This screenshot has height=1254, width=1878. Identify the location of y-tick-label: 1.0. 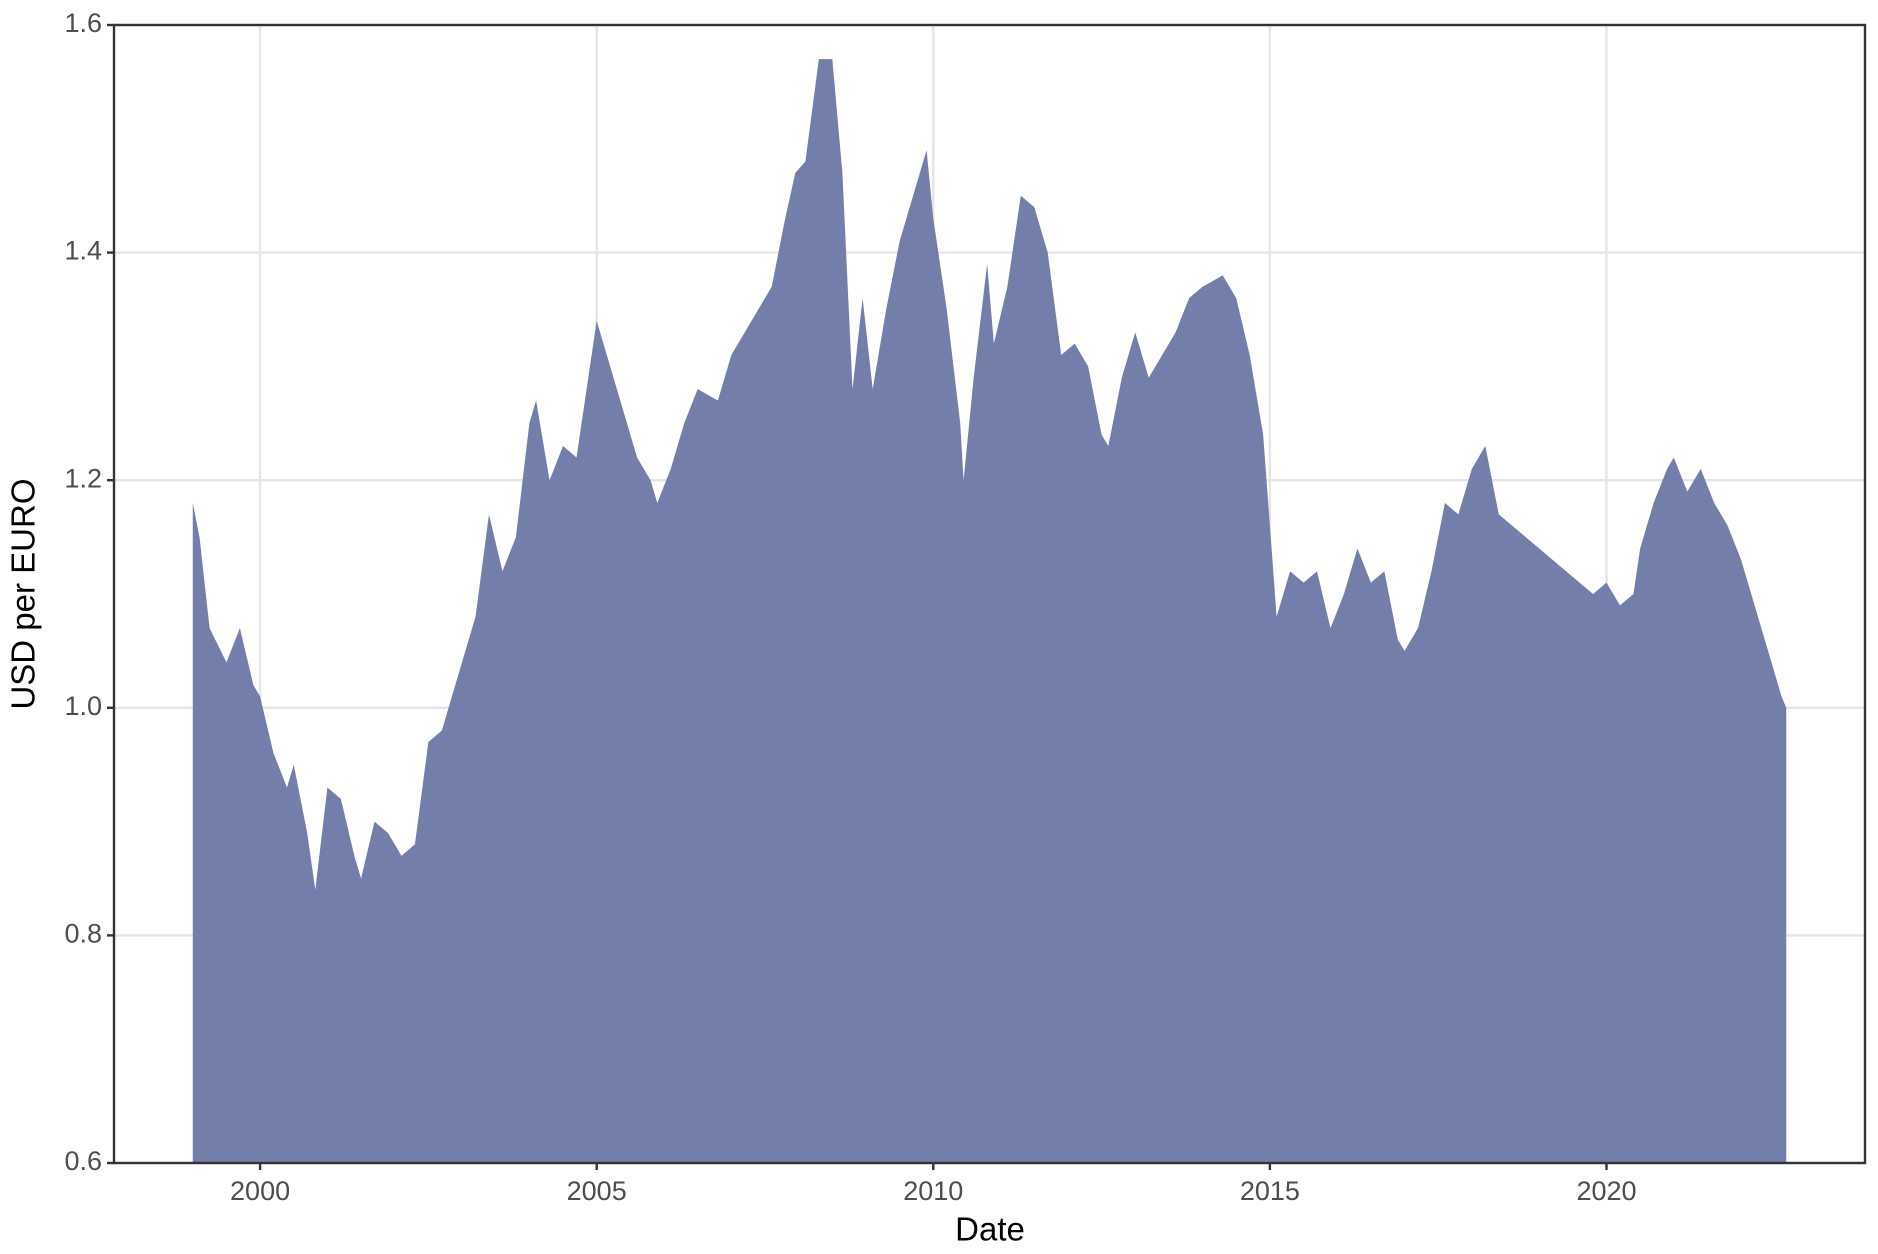
(83, 706).